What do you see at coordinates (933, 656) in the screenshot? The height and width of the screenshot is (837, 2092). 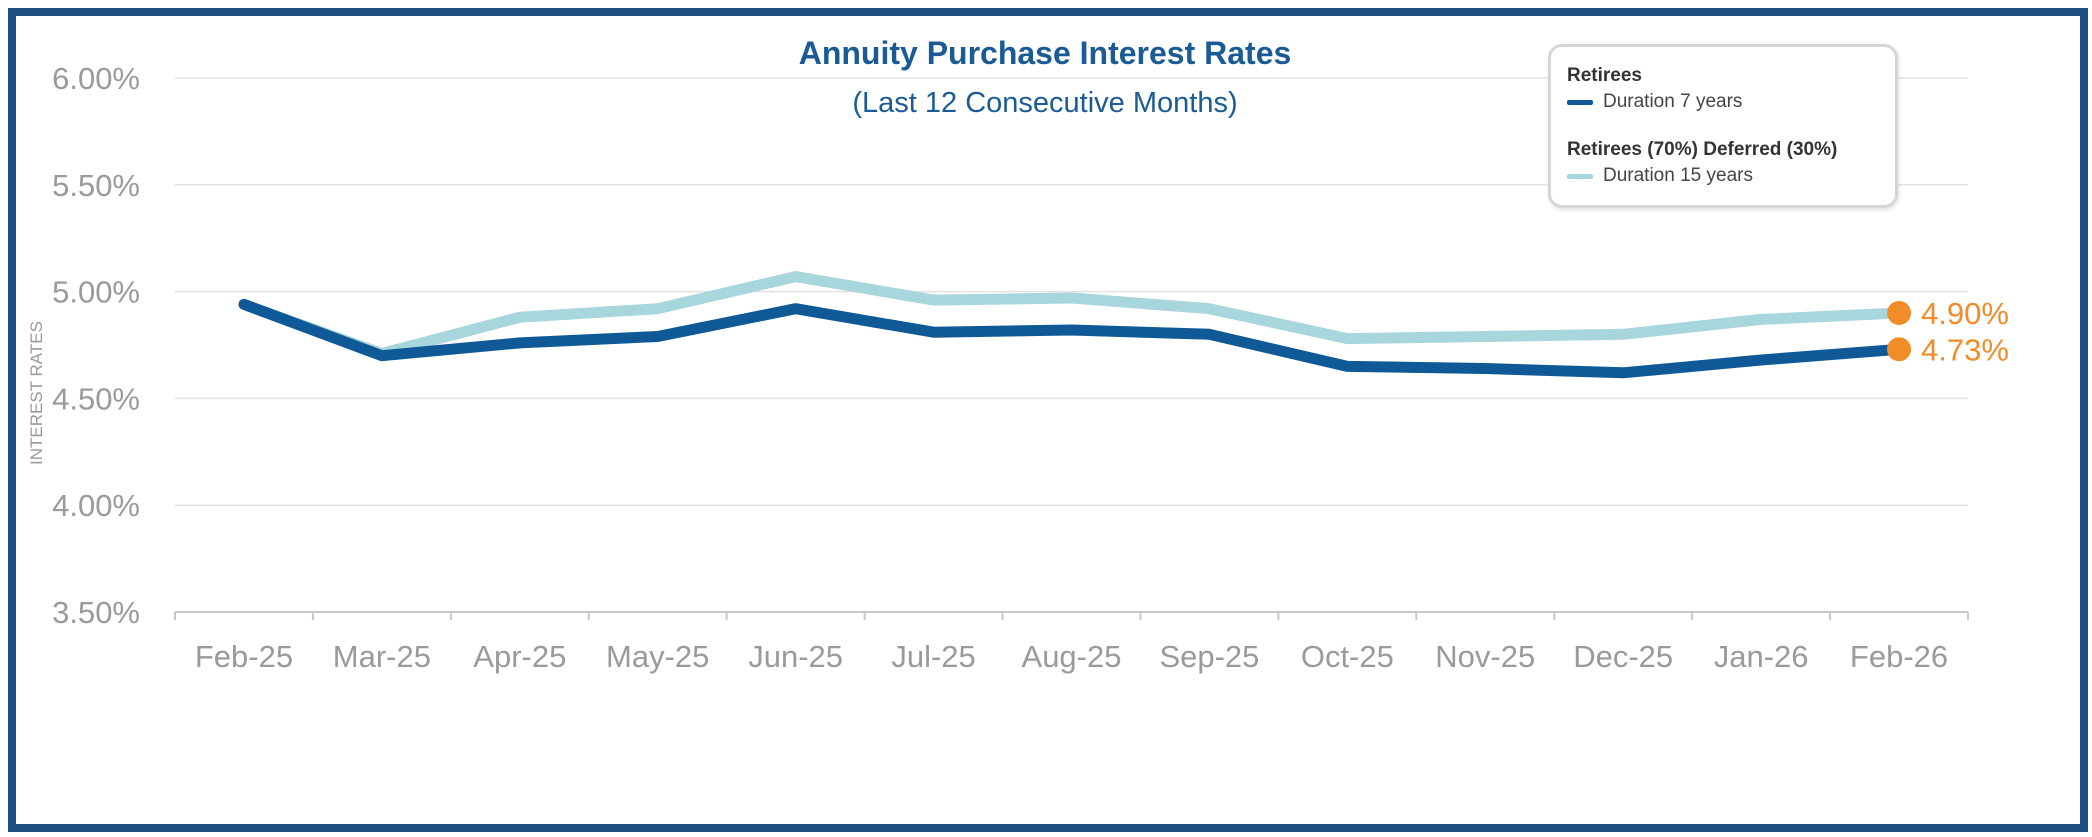 I see `x-tick-label: Jul-25` at bounding box center [933, 656].